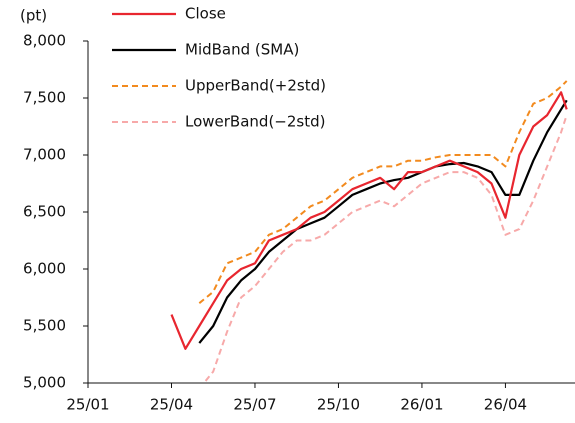  I want to click on legend-label: MidBand (SMA), so click(242, 50).